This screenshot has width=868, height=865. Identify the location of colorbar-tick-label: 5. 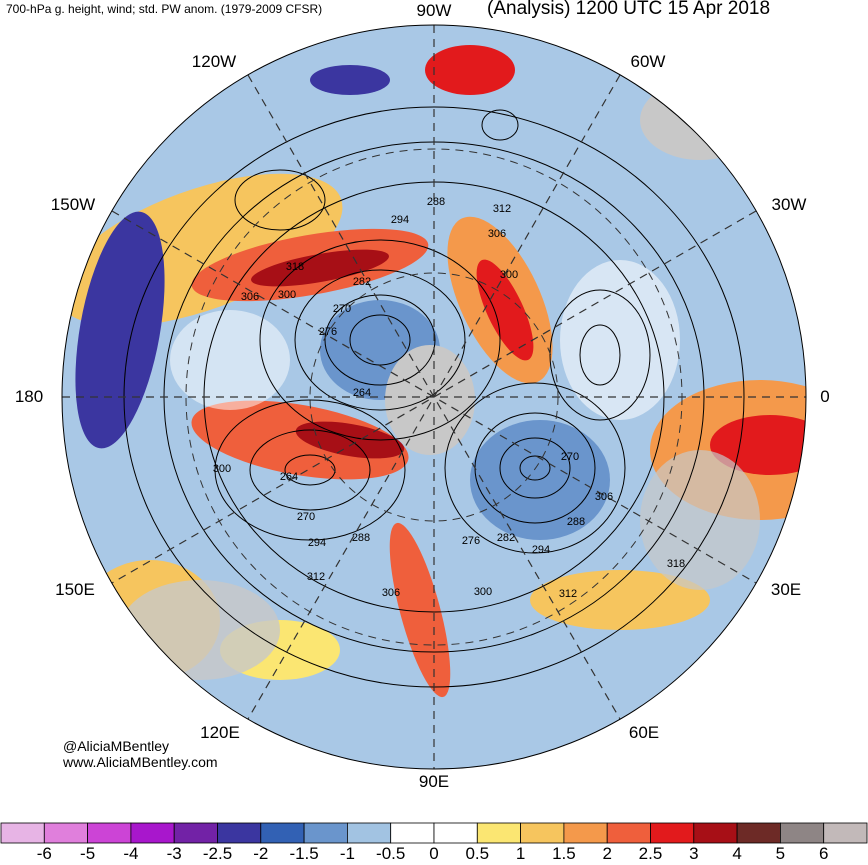
(780, 853).